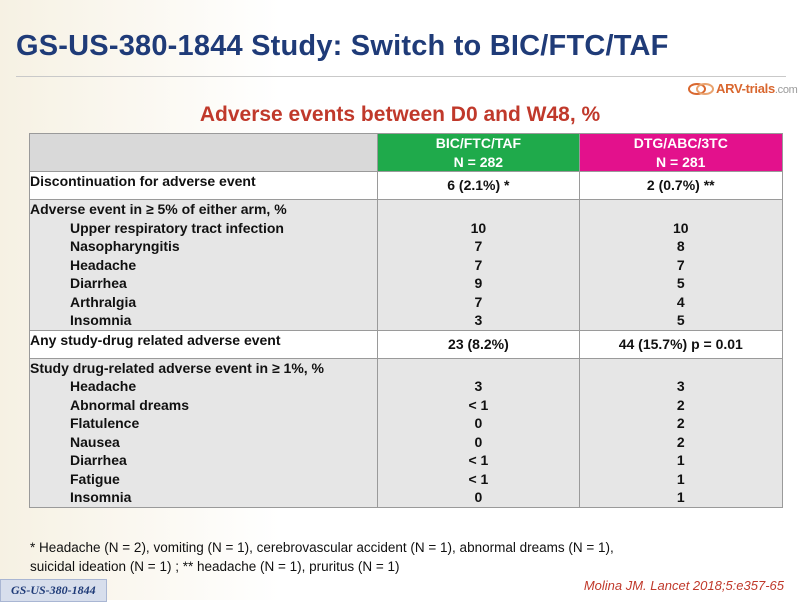 The width and height of the screenshot is (800, 602). Describe the element at coordinates (478, 161) in the screenshot. I see `arm1-n: N = 282` at that location.